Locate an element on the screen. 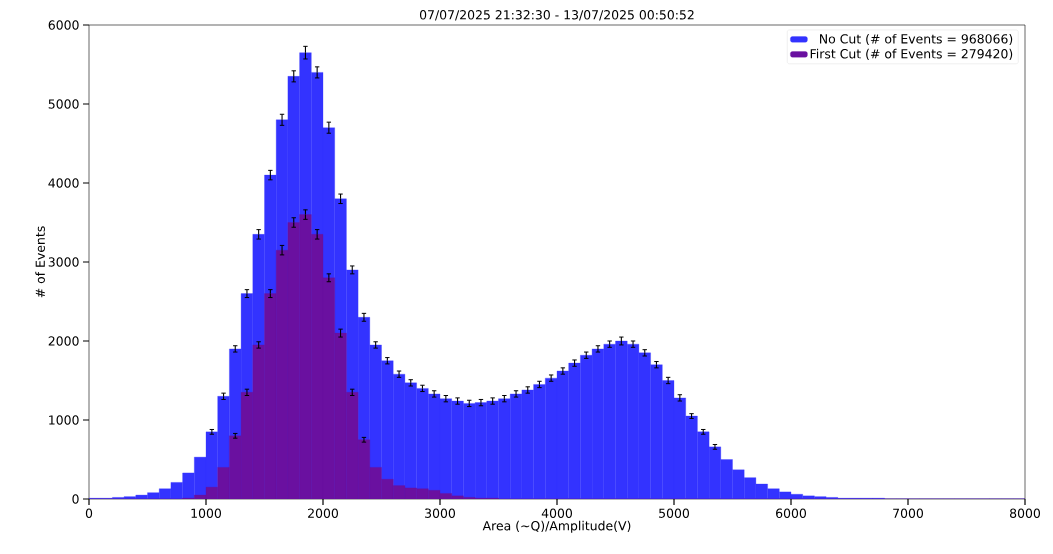 Image resolution: width=1053 pixels, height=554 pixels. legend-label: First Cut (# of Events = 279420) is located at coordinates (911, 54).